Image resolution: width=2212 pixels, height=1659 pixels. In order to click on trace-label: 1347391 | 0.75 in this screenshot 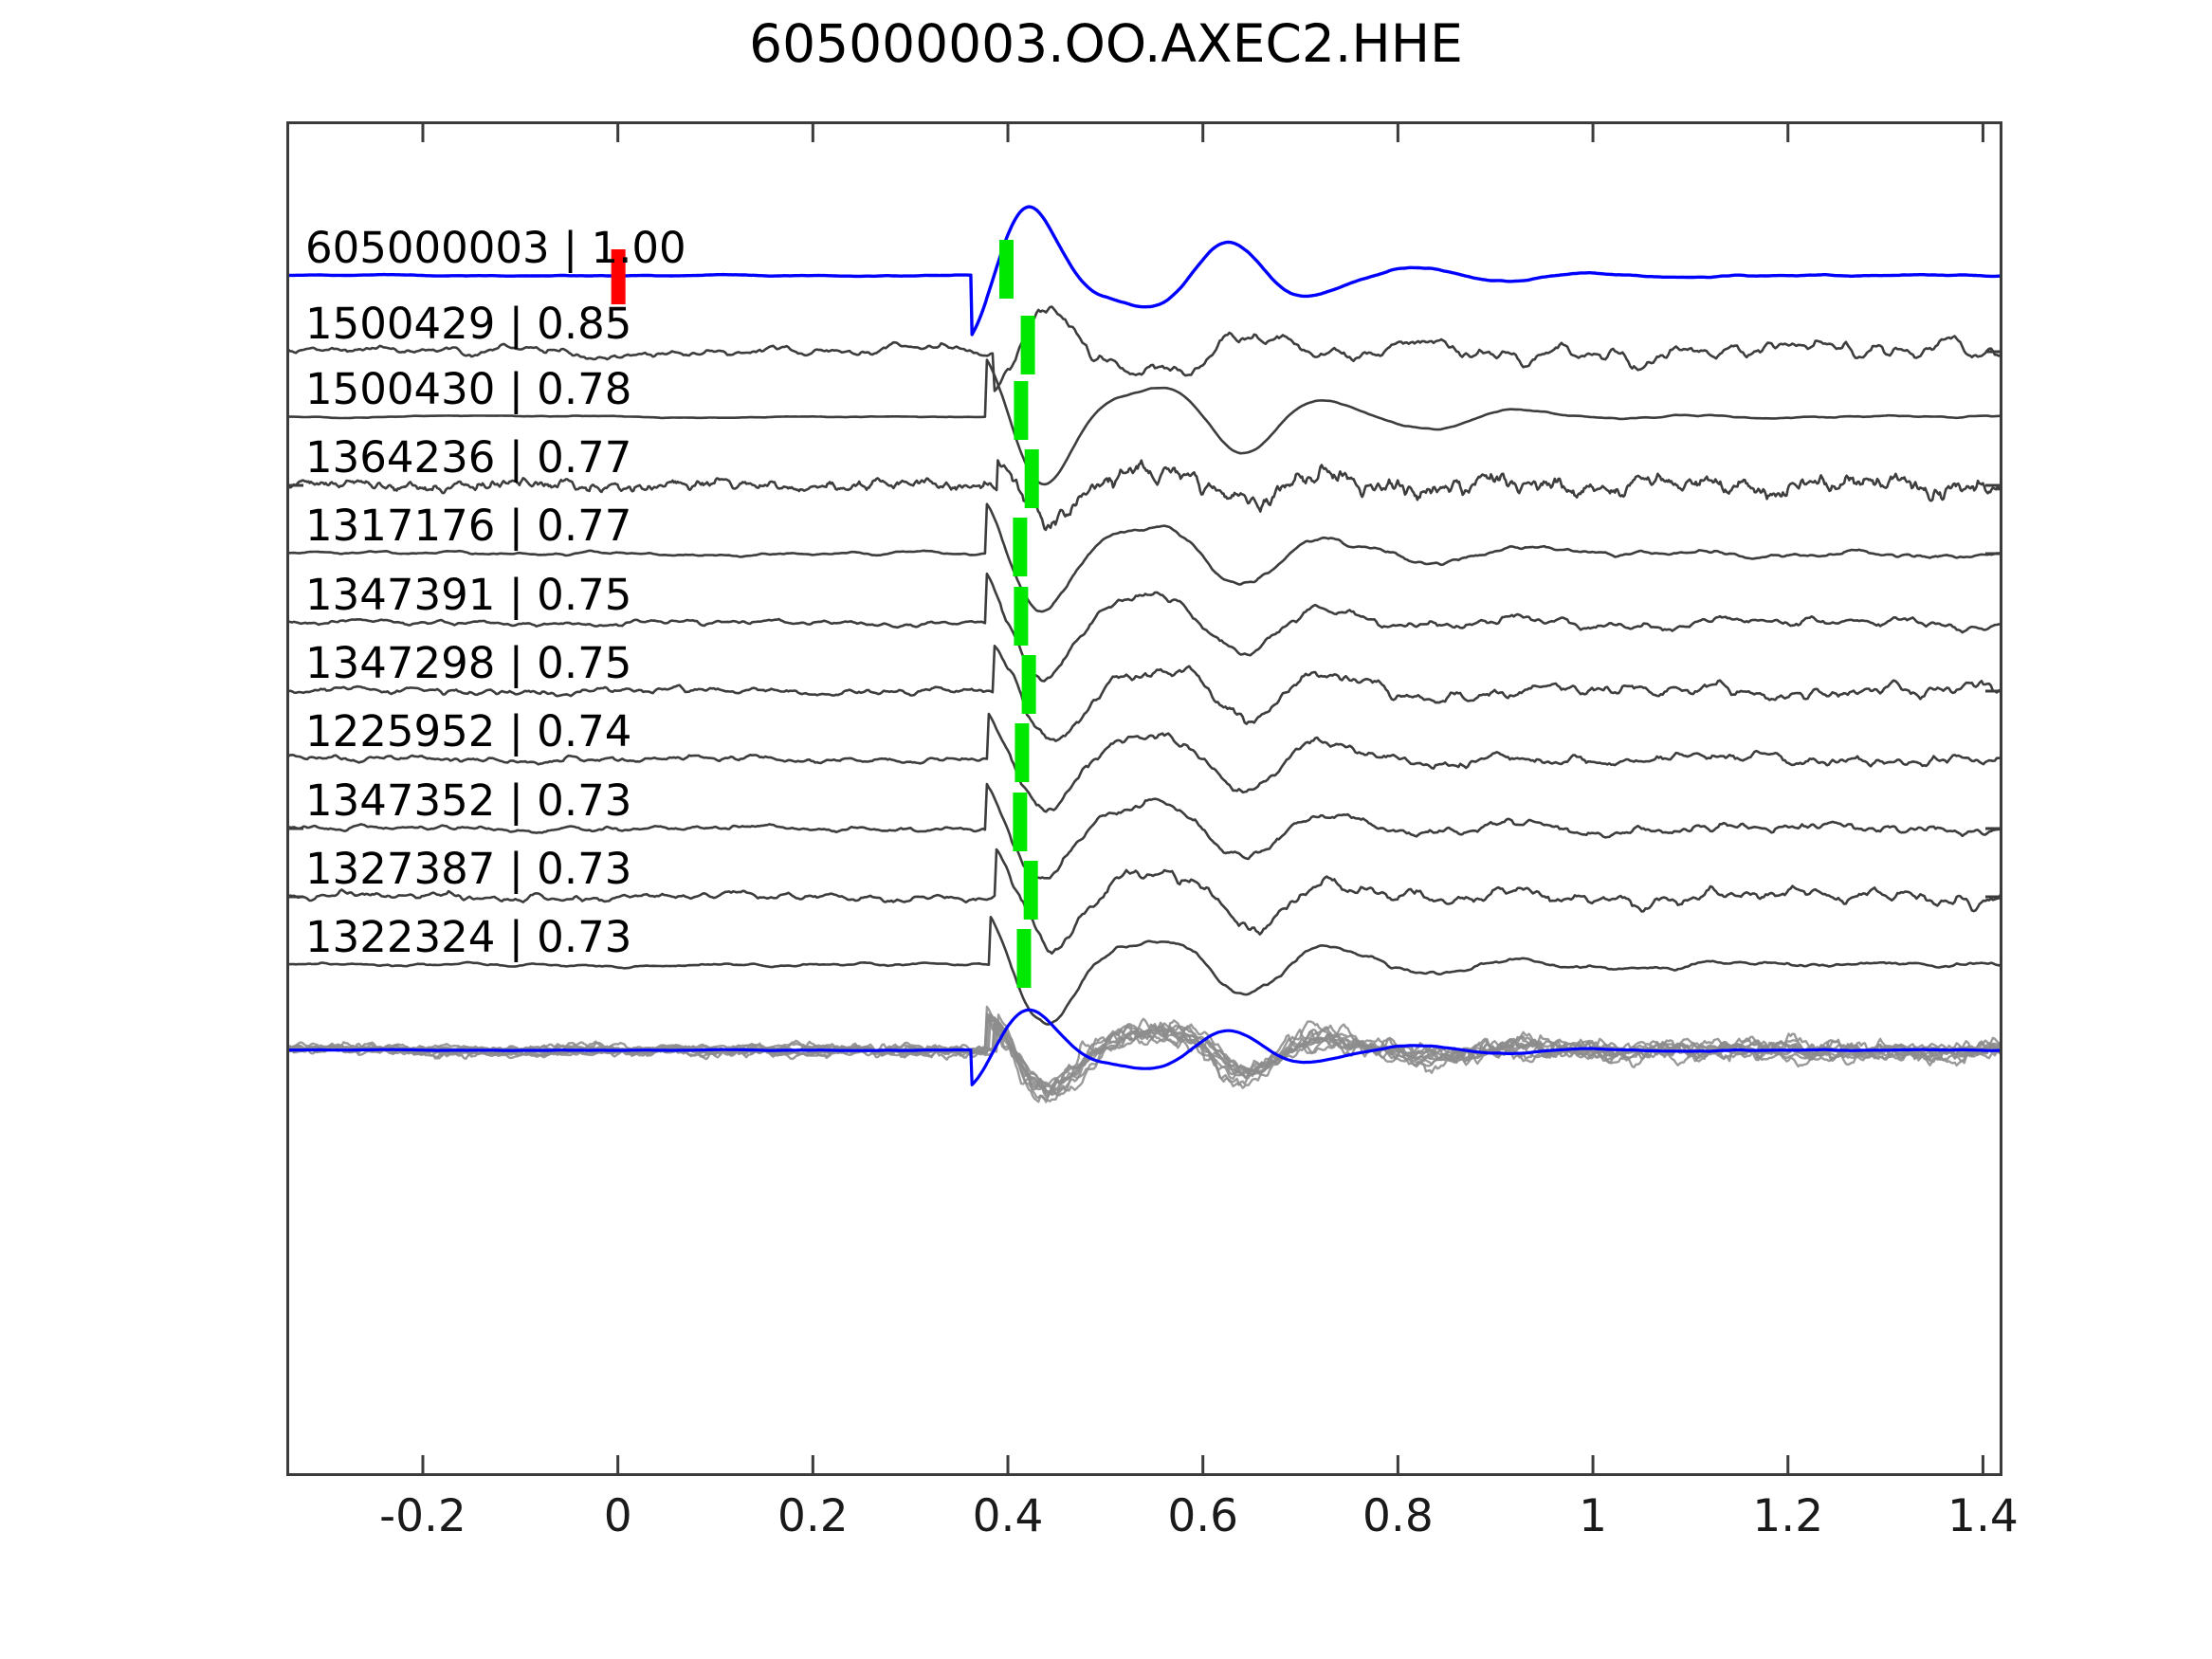, I will do `click(468, 595)`.